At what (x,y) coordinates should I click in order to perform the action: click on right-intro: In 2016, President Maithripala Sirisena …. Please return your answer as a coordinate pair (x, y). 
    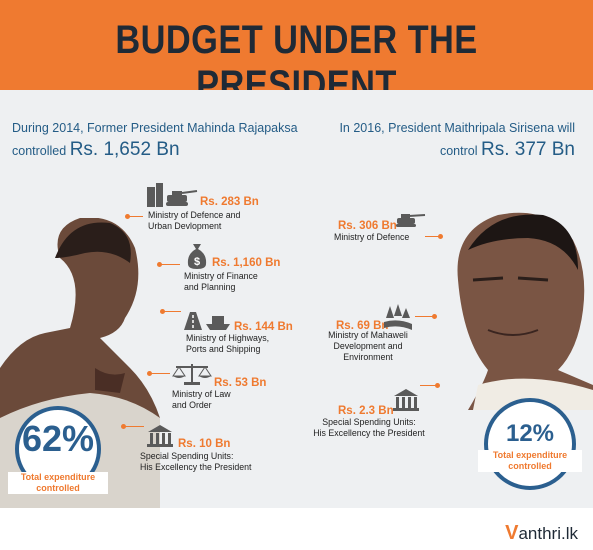
    Looking at the image, I should click on (445, 140).